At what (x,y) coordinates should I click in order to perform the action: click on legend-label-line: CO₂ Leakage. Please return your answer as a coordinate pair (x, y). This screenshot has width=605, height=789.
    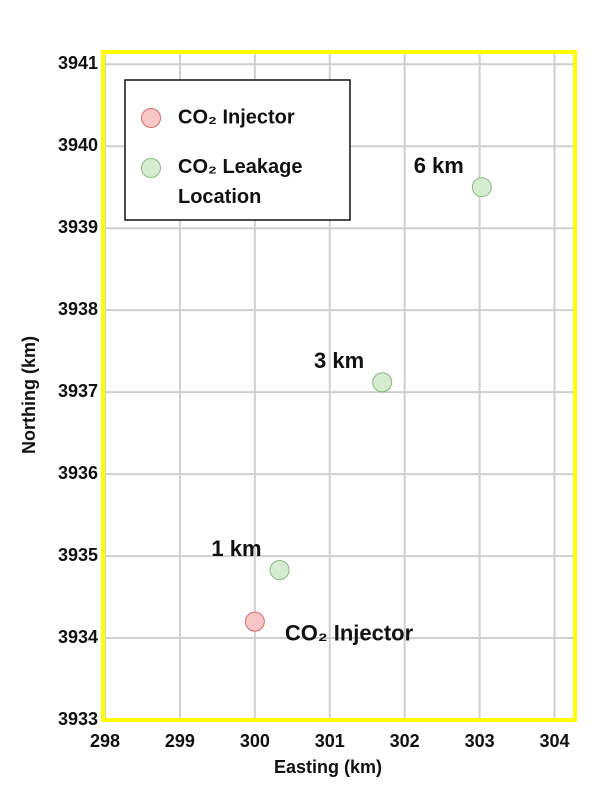
    Looking at the image, I should click on (240, 167).